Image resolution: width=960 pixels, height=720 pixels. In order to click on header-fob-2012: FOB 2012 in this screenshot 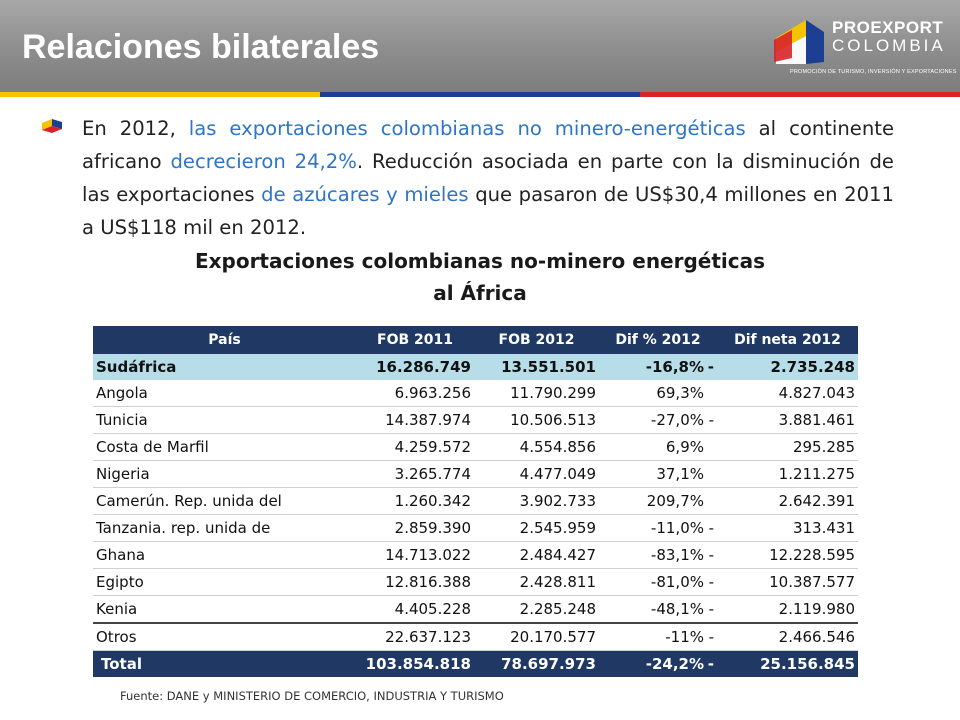, I will do `click(536, 340)`.